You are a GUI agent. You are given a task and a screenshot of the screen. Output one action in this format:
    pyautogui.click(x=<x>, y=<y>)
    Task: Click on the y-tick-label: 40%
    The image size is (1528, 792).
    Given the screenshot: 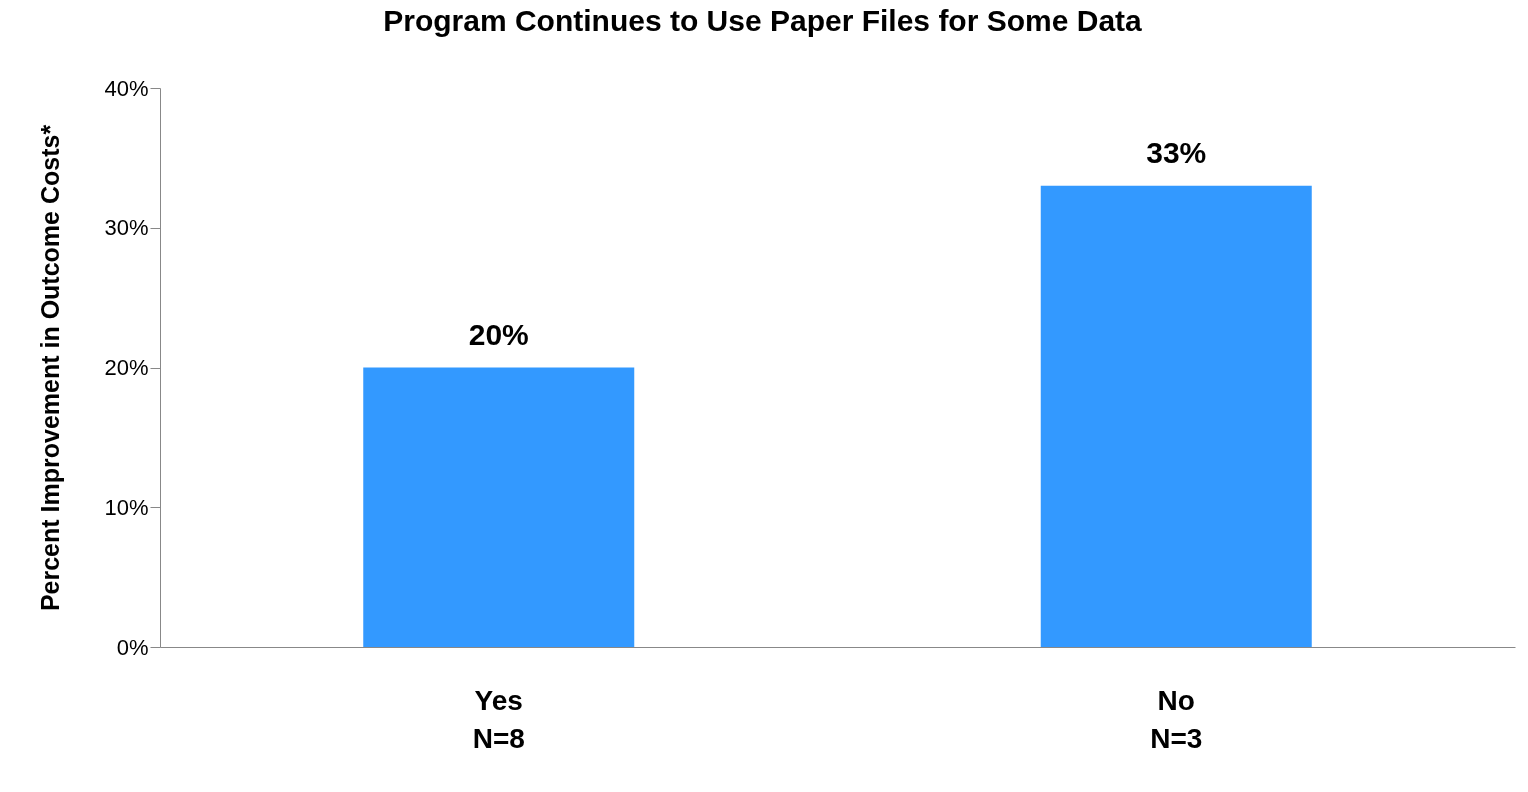 What is the action you would take?
    pyautogui.click(x=126, y=88)
    